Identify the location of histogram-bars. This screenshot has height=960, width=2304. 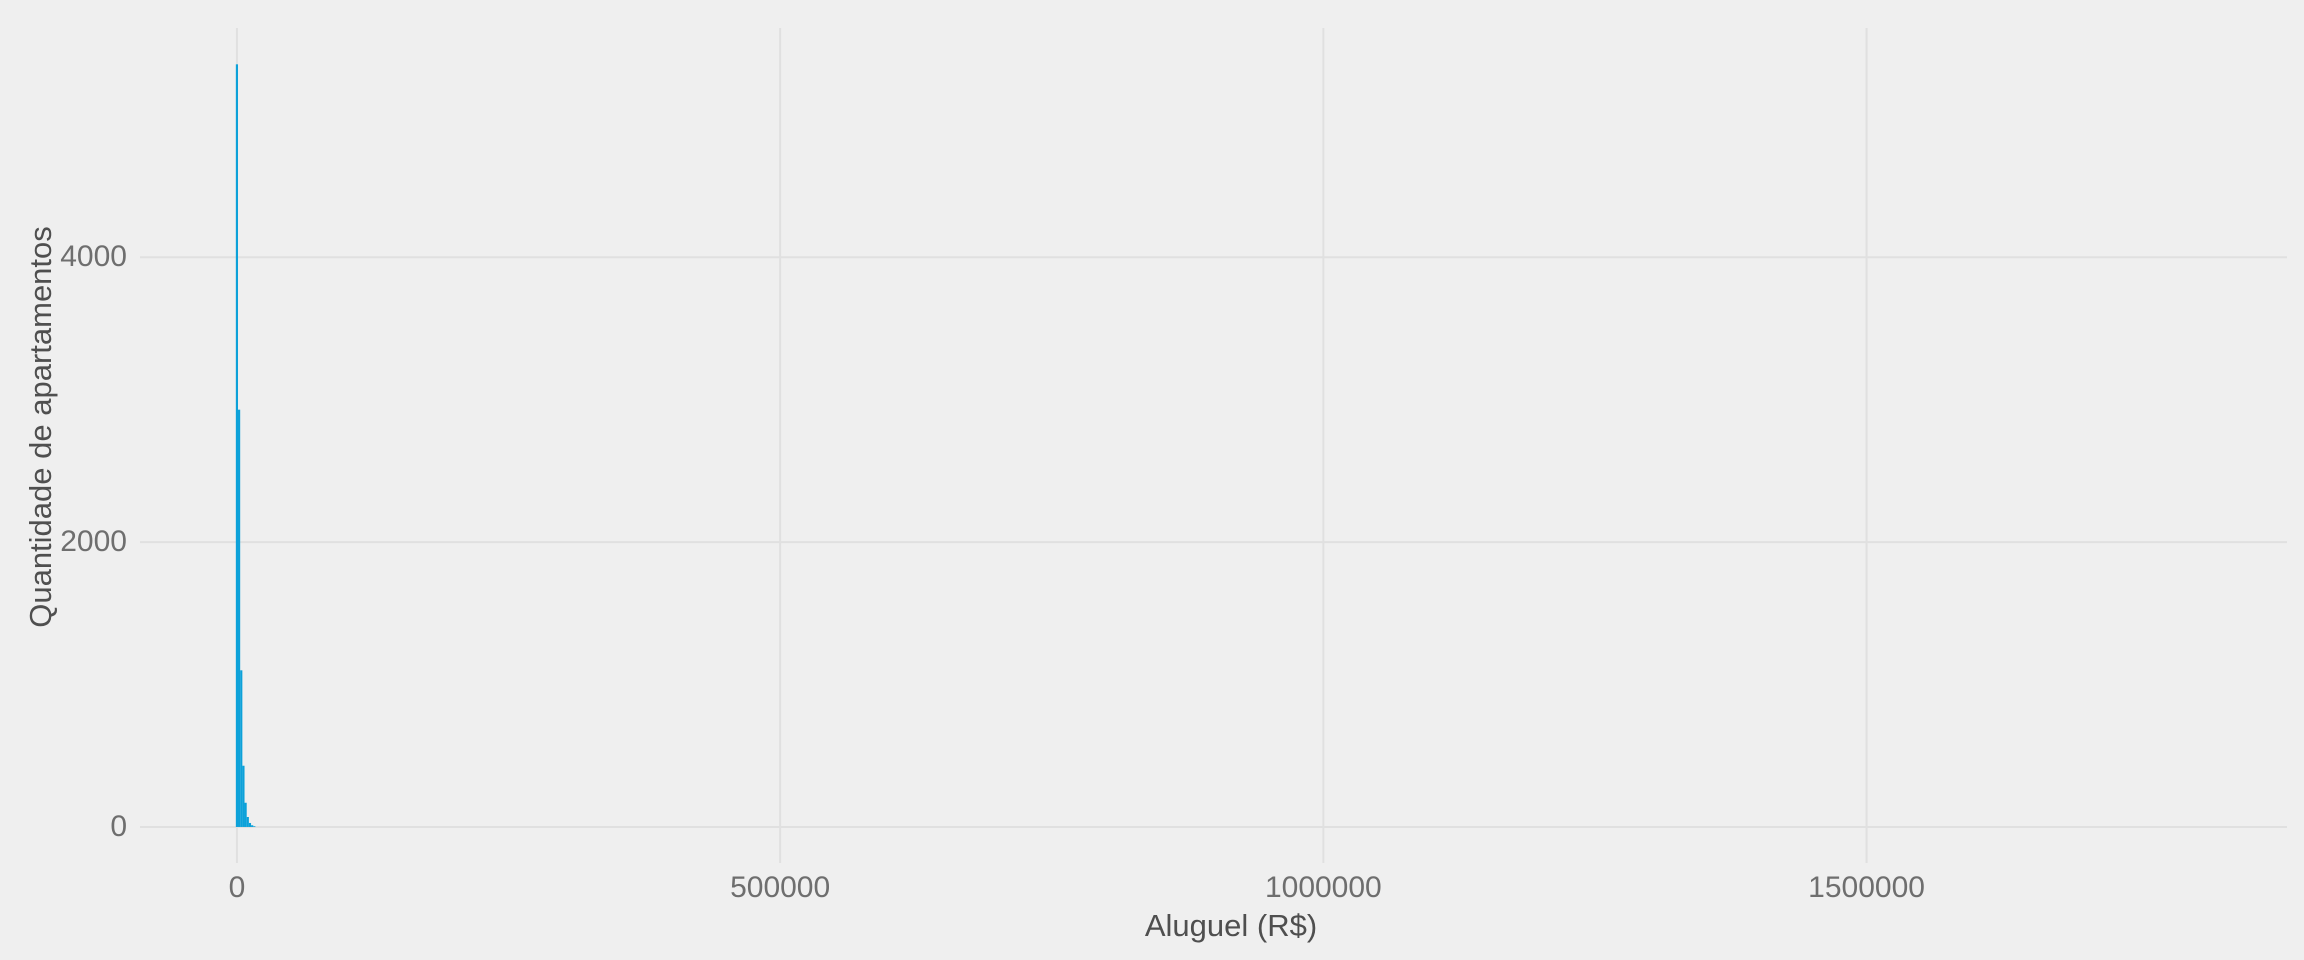
(245, 445).